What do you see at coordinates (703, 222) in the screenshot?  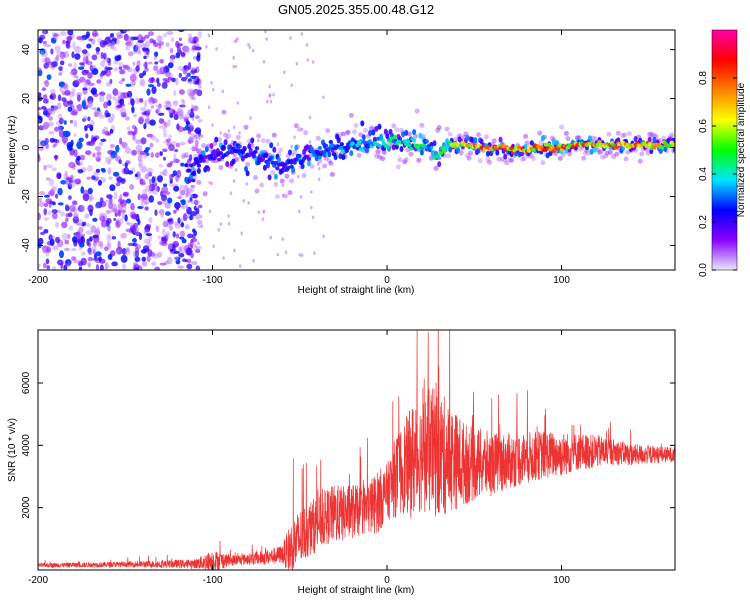 I see `colorbar-tick-label: 0.2` at bounding box center [703, 222].